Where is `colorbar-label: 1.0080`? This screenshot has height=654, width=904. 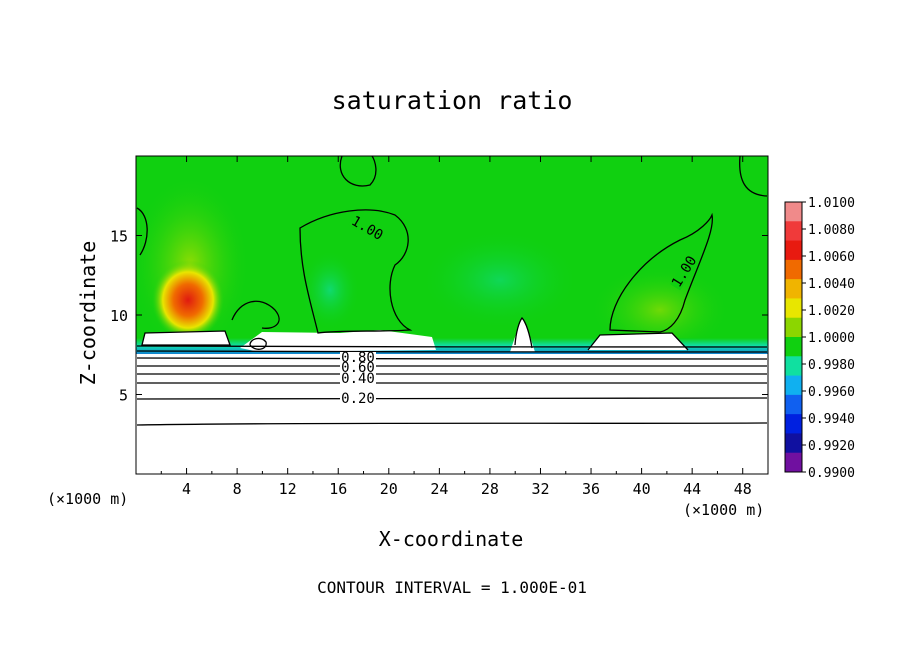 colorbar-label: 1.0080 is located at coordinates (831, 230).